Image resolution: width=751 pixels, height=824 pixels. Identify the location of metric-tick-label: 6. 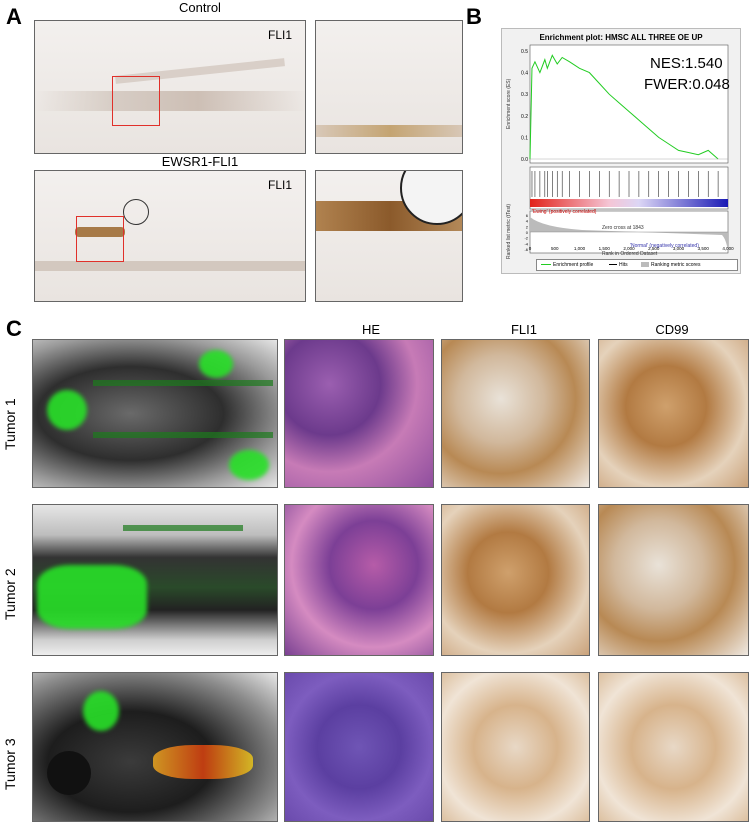
(527, 215).